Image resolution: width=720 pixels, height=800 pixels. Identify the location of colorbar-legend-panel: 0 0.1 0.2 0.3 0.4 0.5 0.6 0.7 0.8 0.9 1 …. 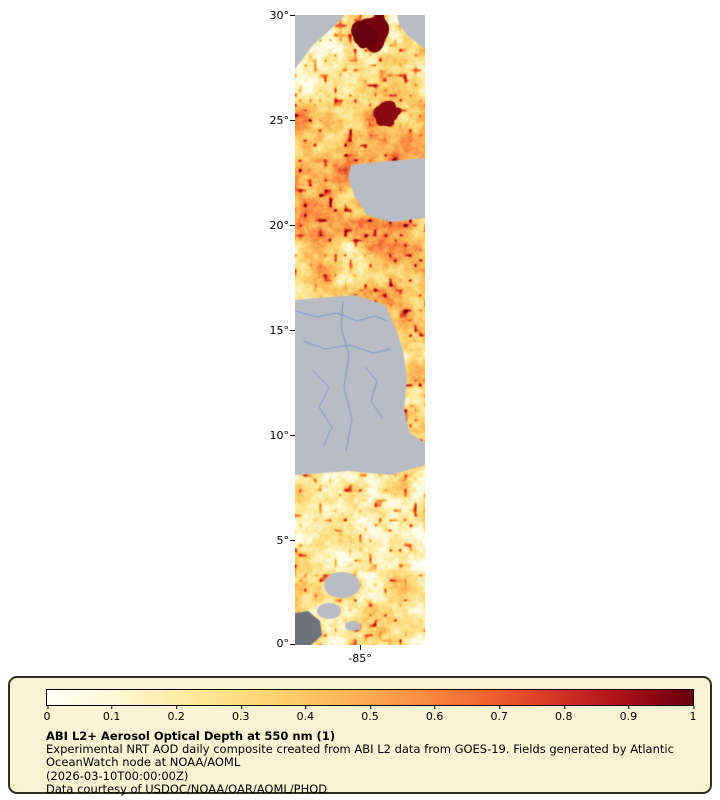
(360, 736).